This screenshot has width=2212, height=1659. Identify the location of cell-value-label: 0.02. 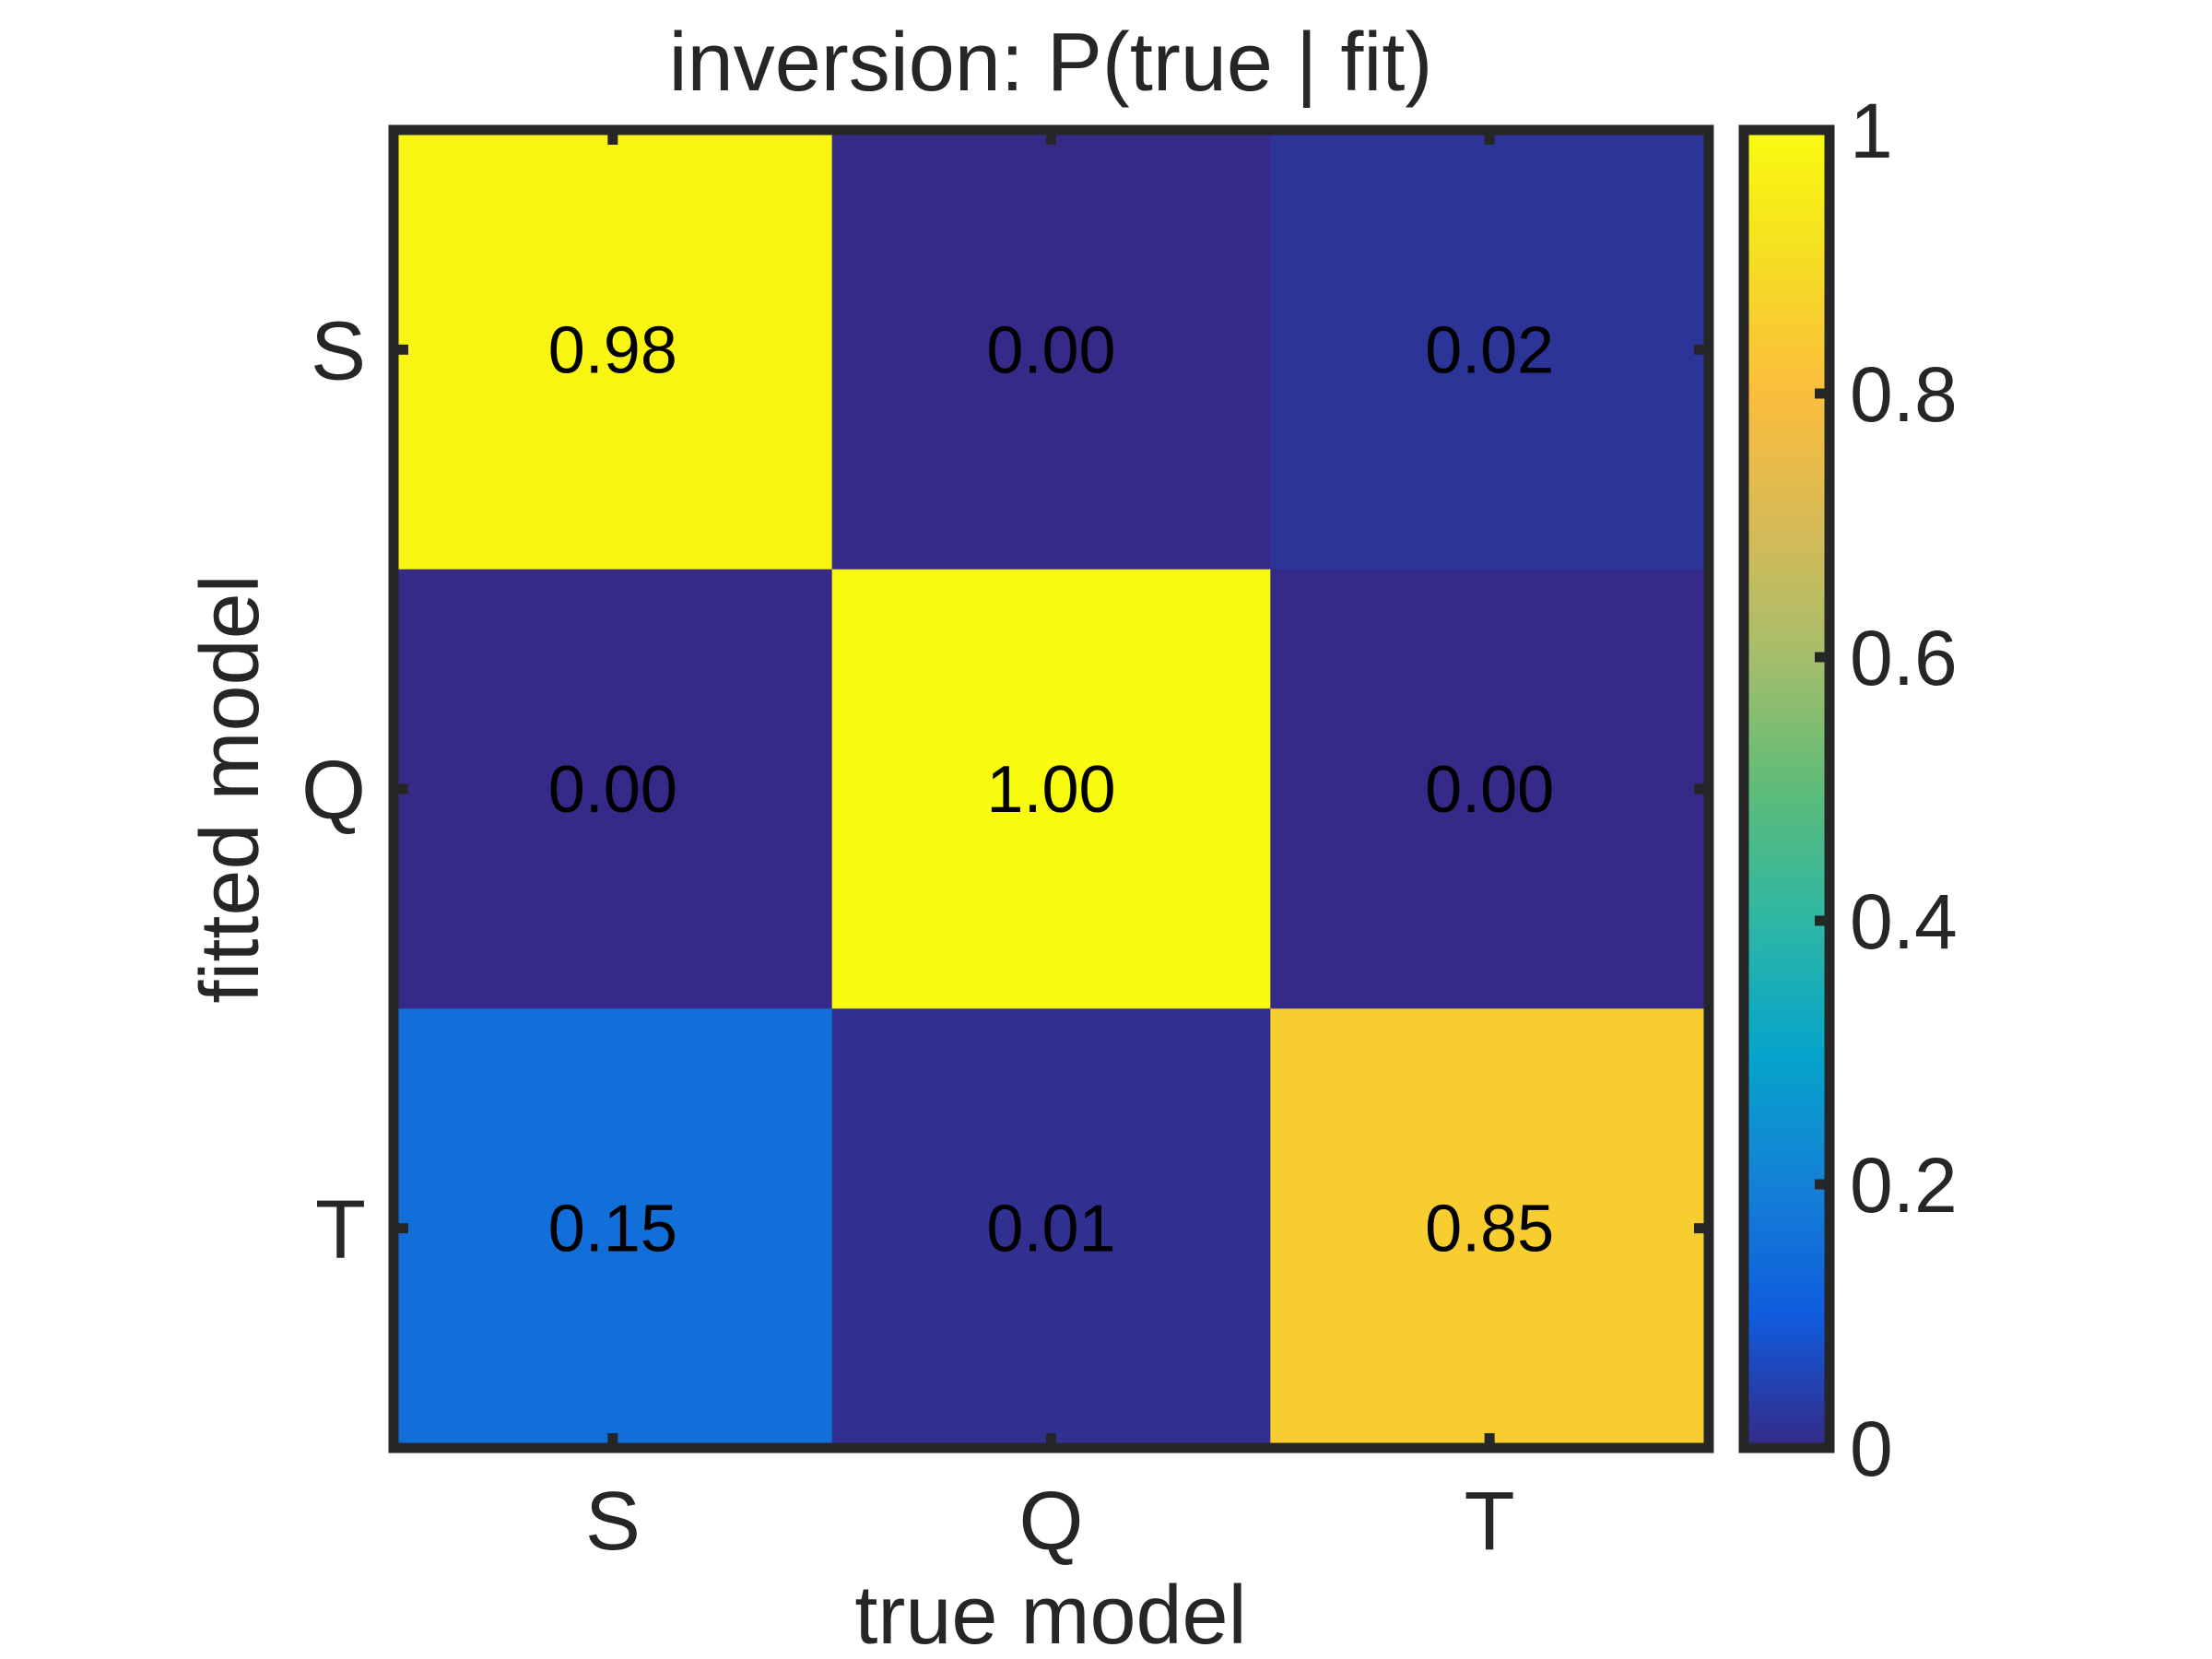
(1489, 350).